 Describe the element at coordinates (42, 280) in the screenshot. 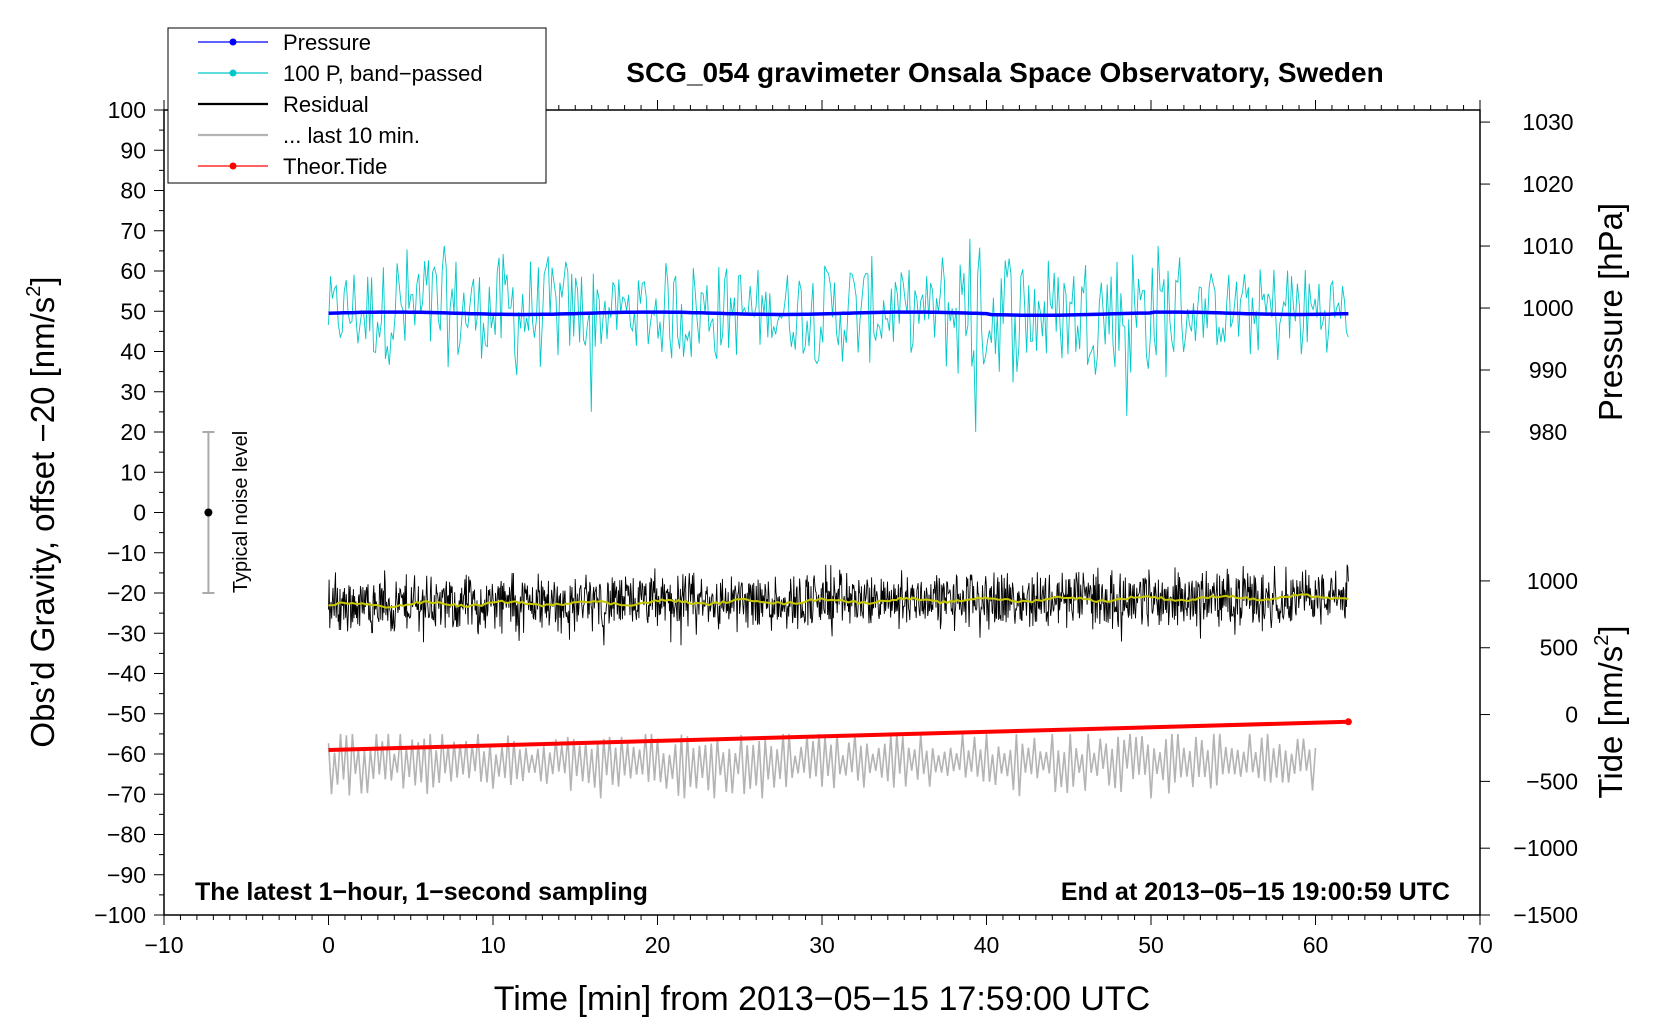

I see `y-axis-label-left-end: ]` at that location.